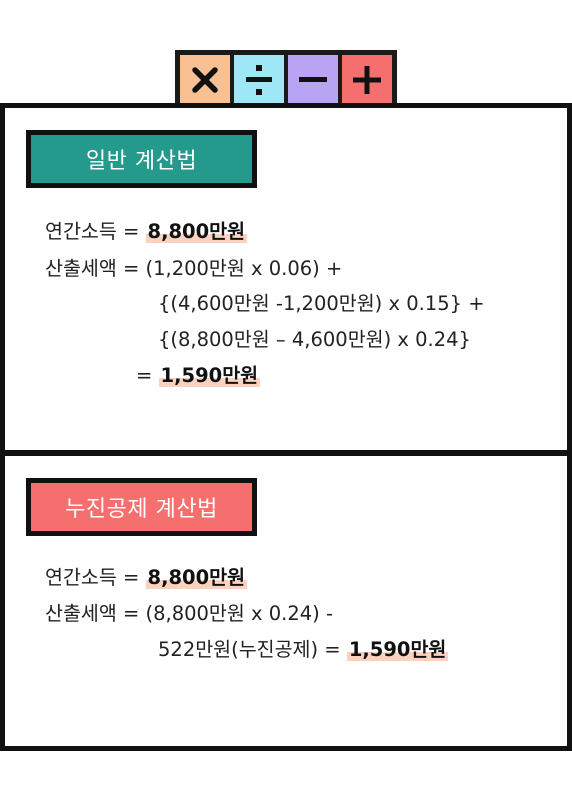 The image size is (572, 809). I want to click on progressive-income-line: 연간소득 = 8,800만원, so click(146, 578).